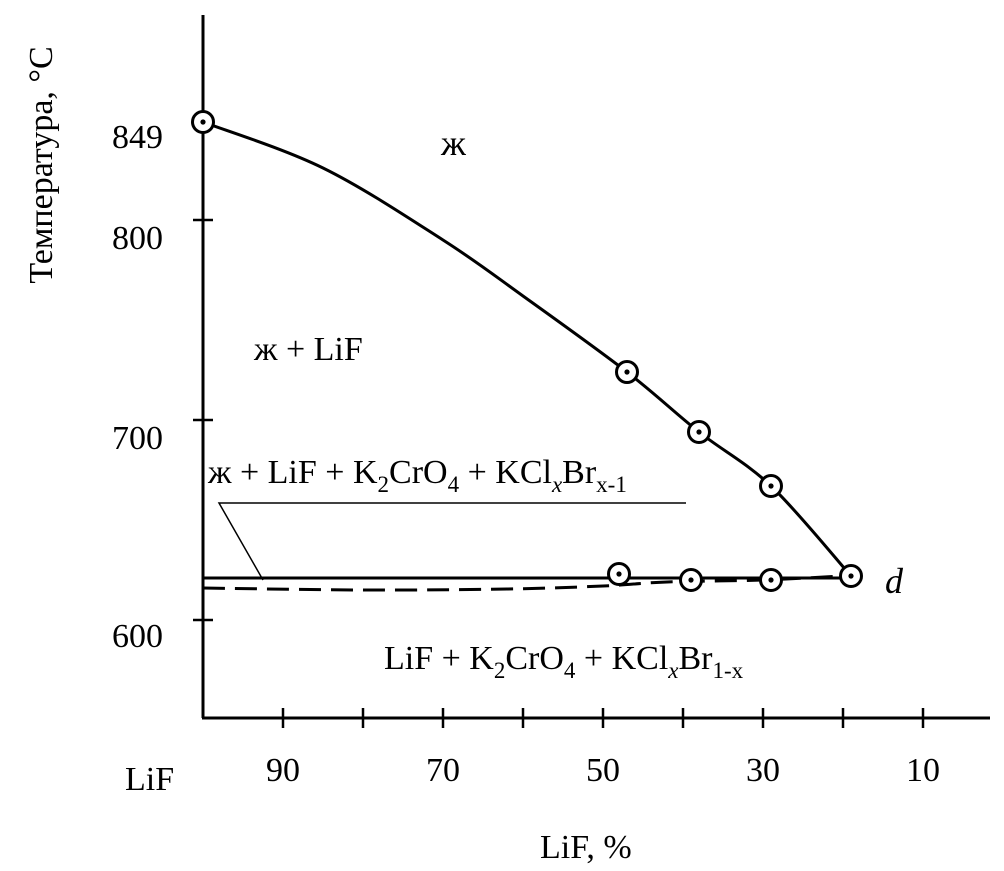 Image resolution: width=1004 pixels, height=871 pixels. Describe the element at coordinates (523, 583) in the screenshot. I see `dashed-boundary-line` at that location.